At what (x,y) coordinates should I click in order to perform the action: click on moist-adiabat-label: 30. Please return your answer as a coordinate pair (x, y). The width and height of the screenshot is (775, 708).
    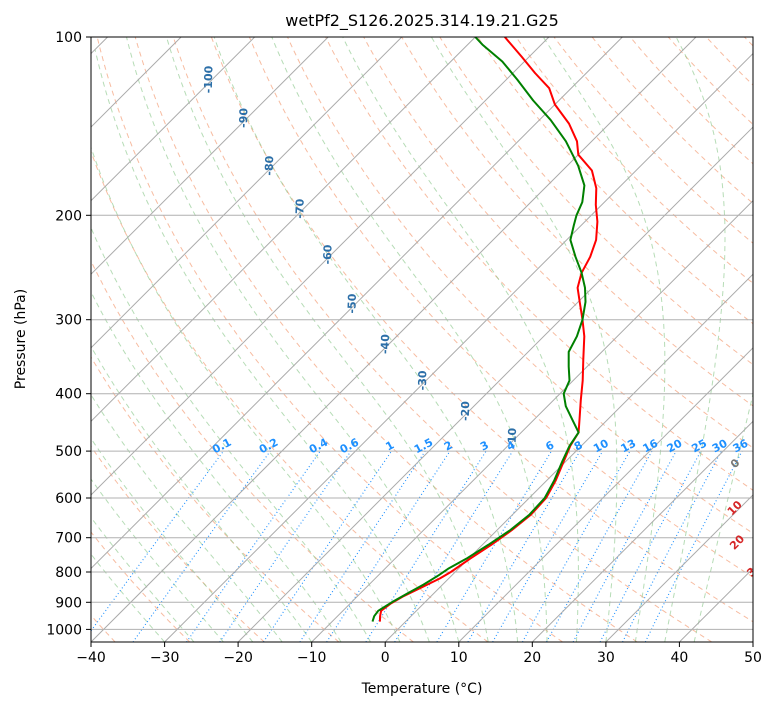
    Looking at the image, I should click on (754, 569).